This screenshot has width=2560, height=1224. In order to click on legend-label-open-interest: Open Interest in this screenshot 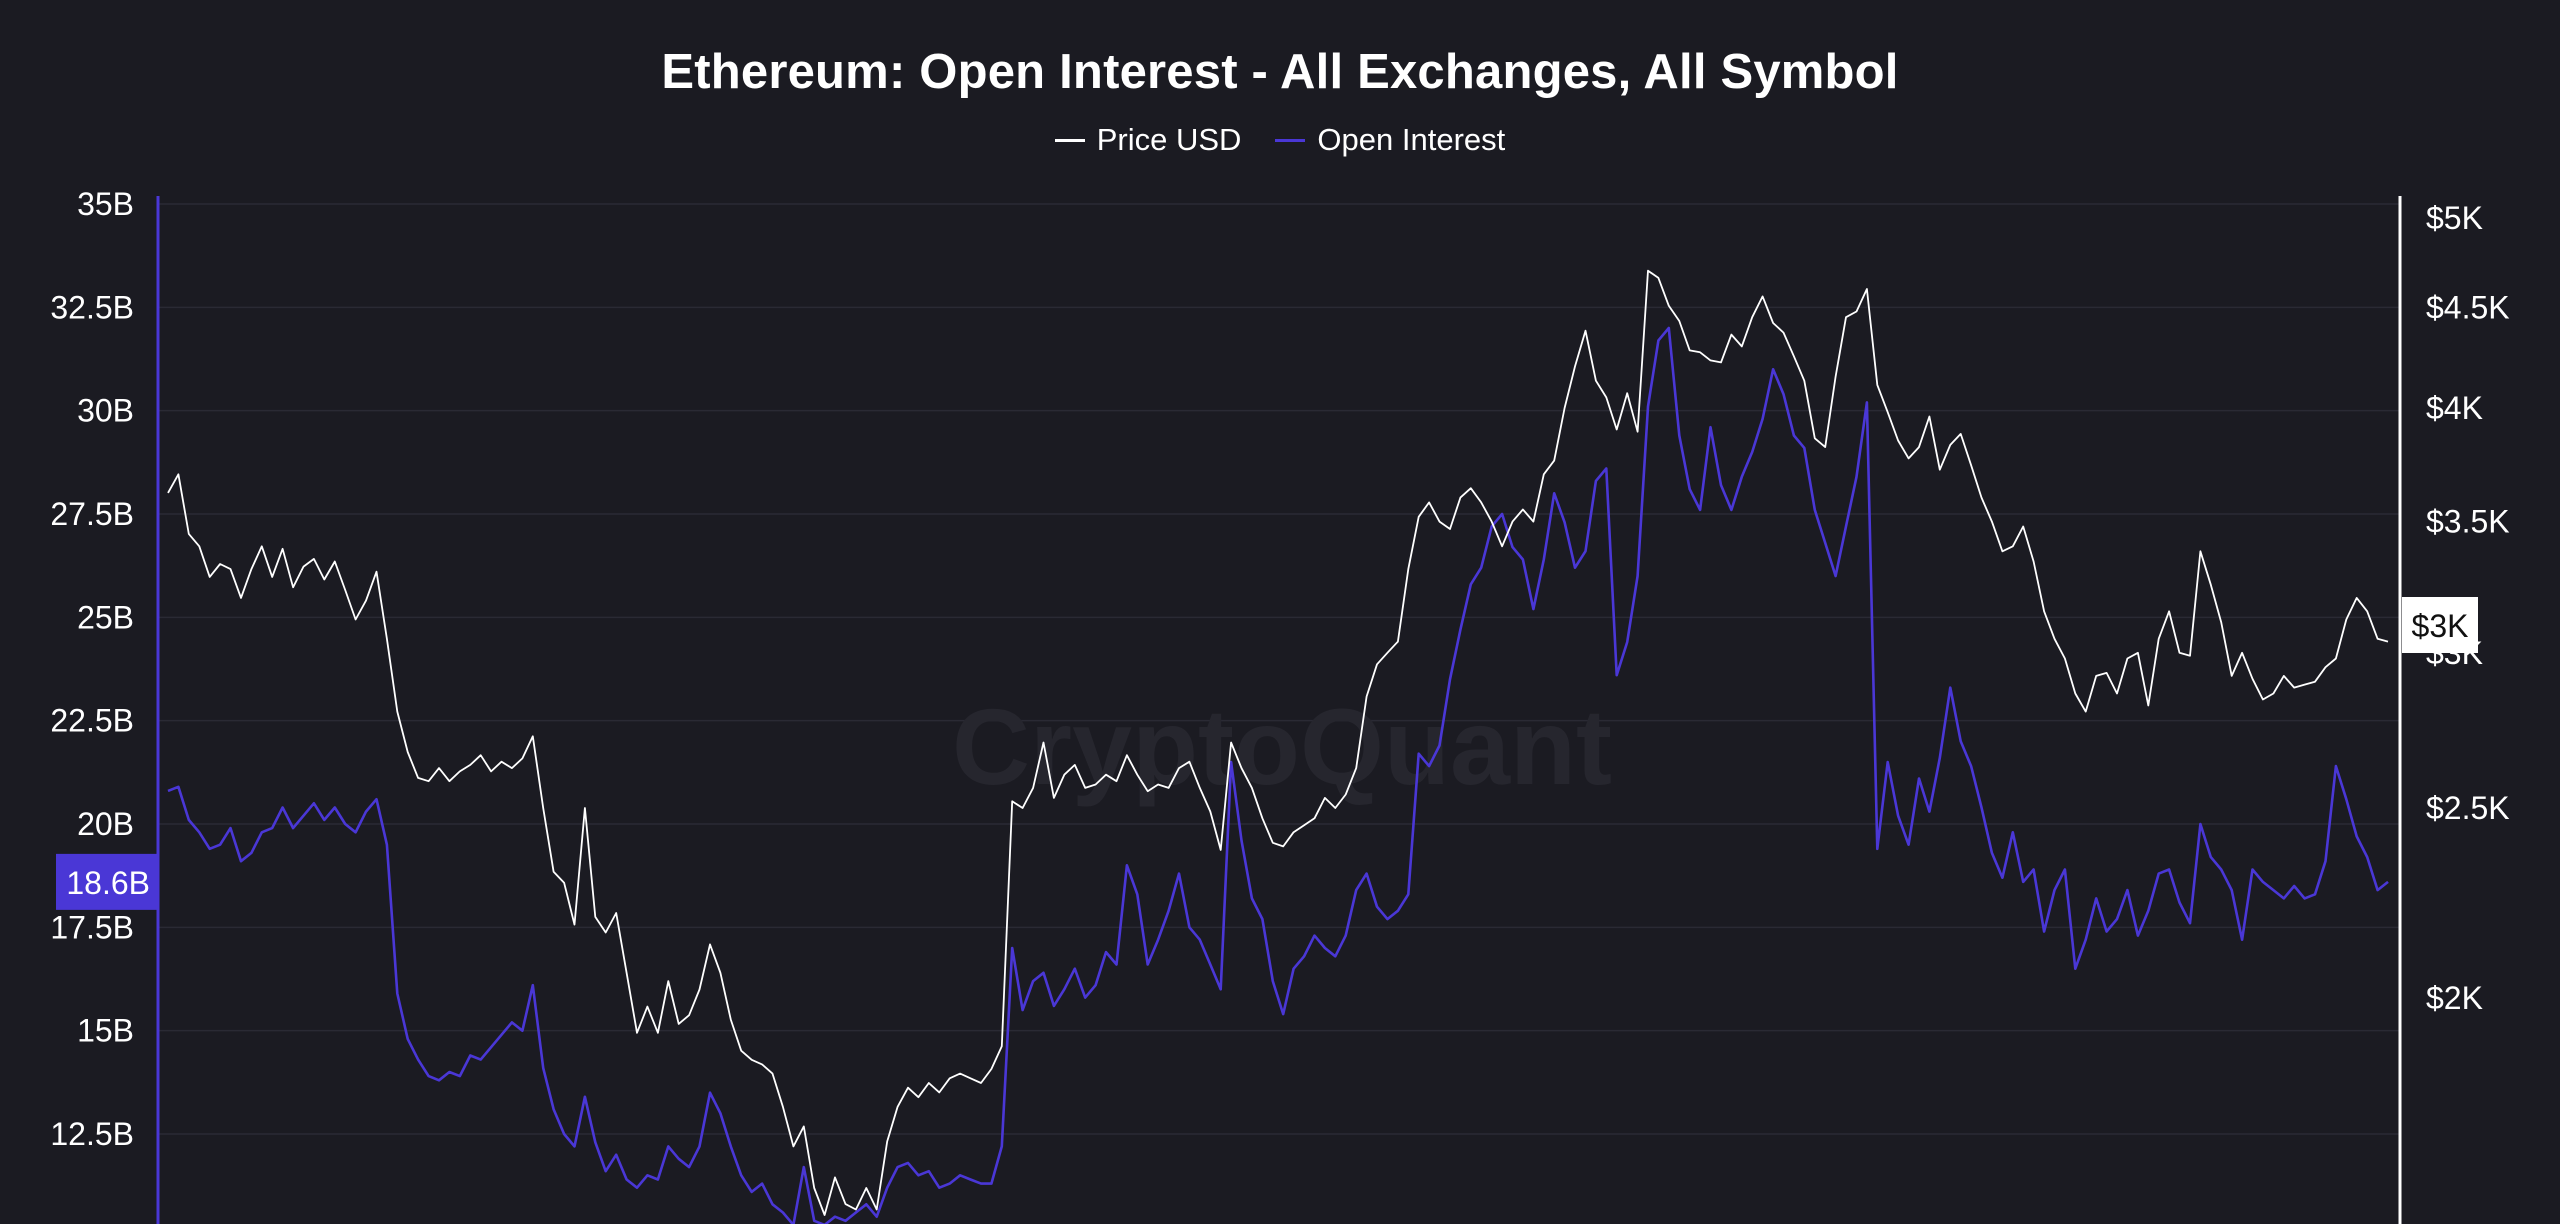, I will do `click(1411, 139)`.